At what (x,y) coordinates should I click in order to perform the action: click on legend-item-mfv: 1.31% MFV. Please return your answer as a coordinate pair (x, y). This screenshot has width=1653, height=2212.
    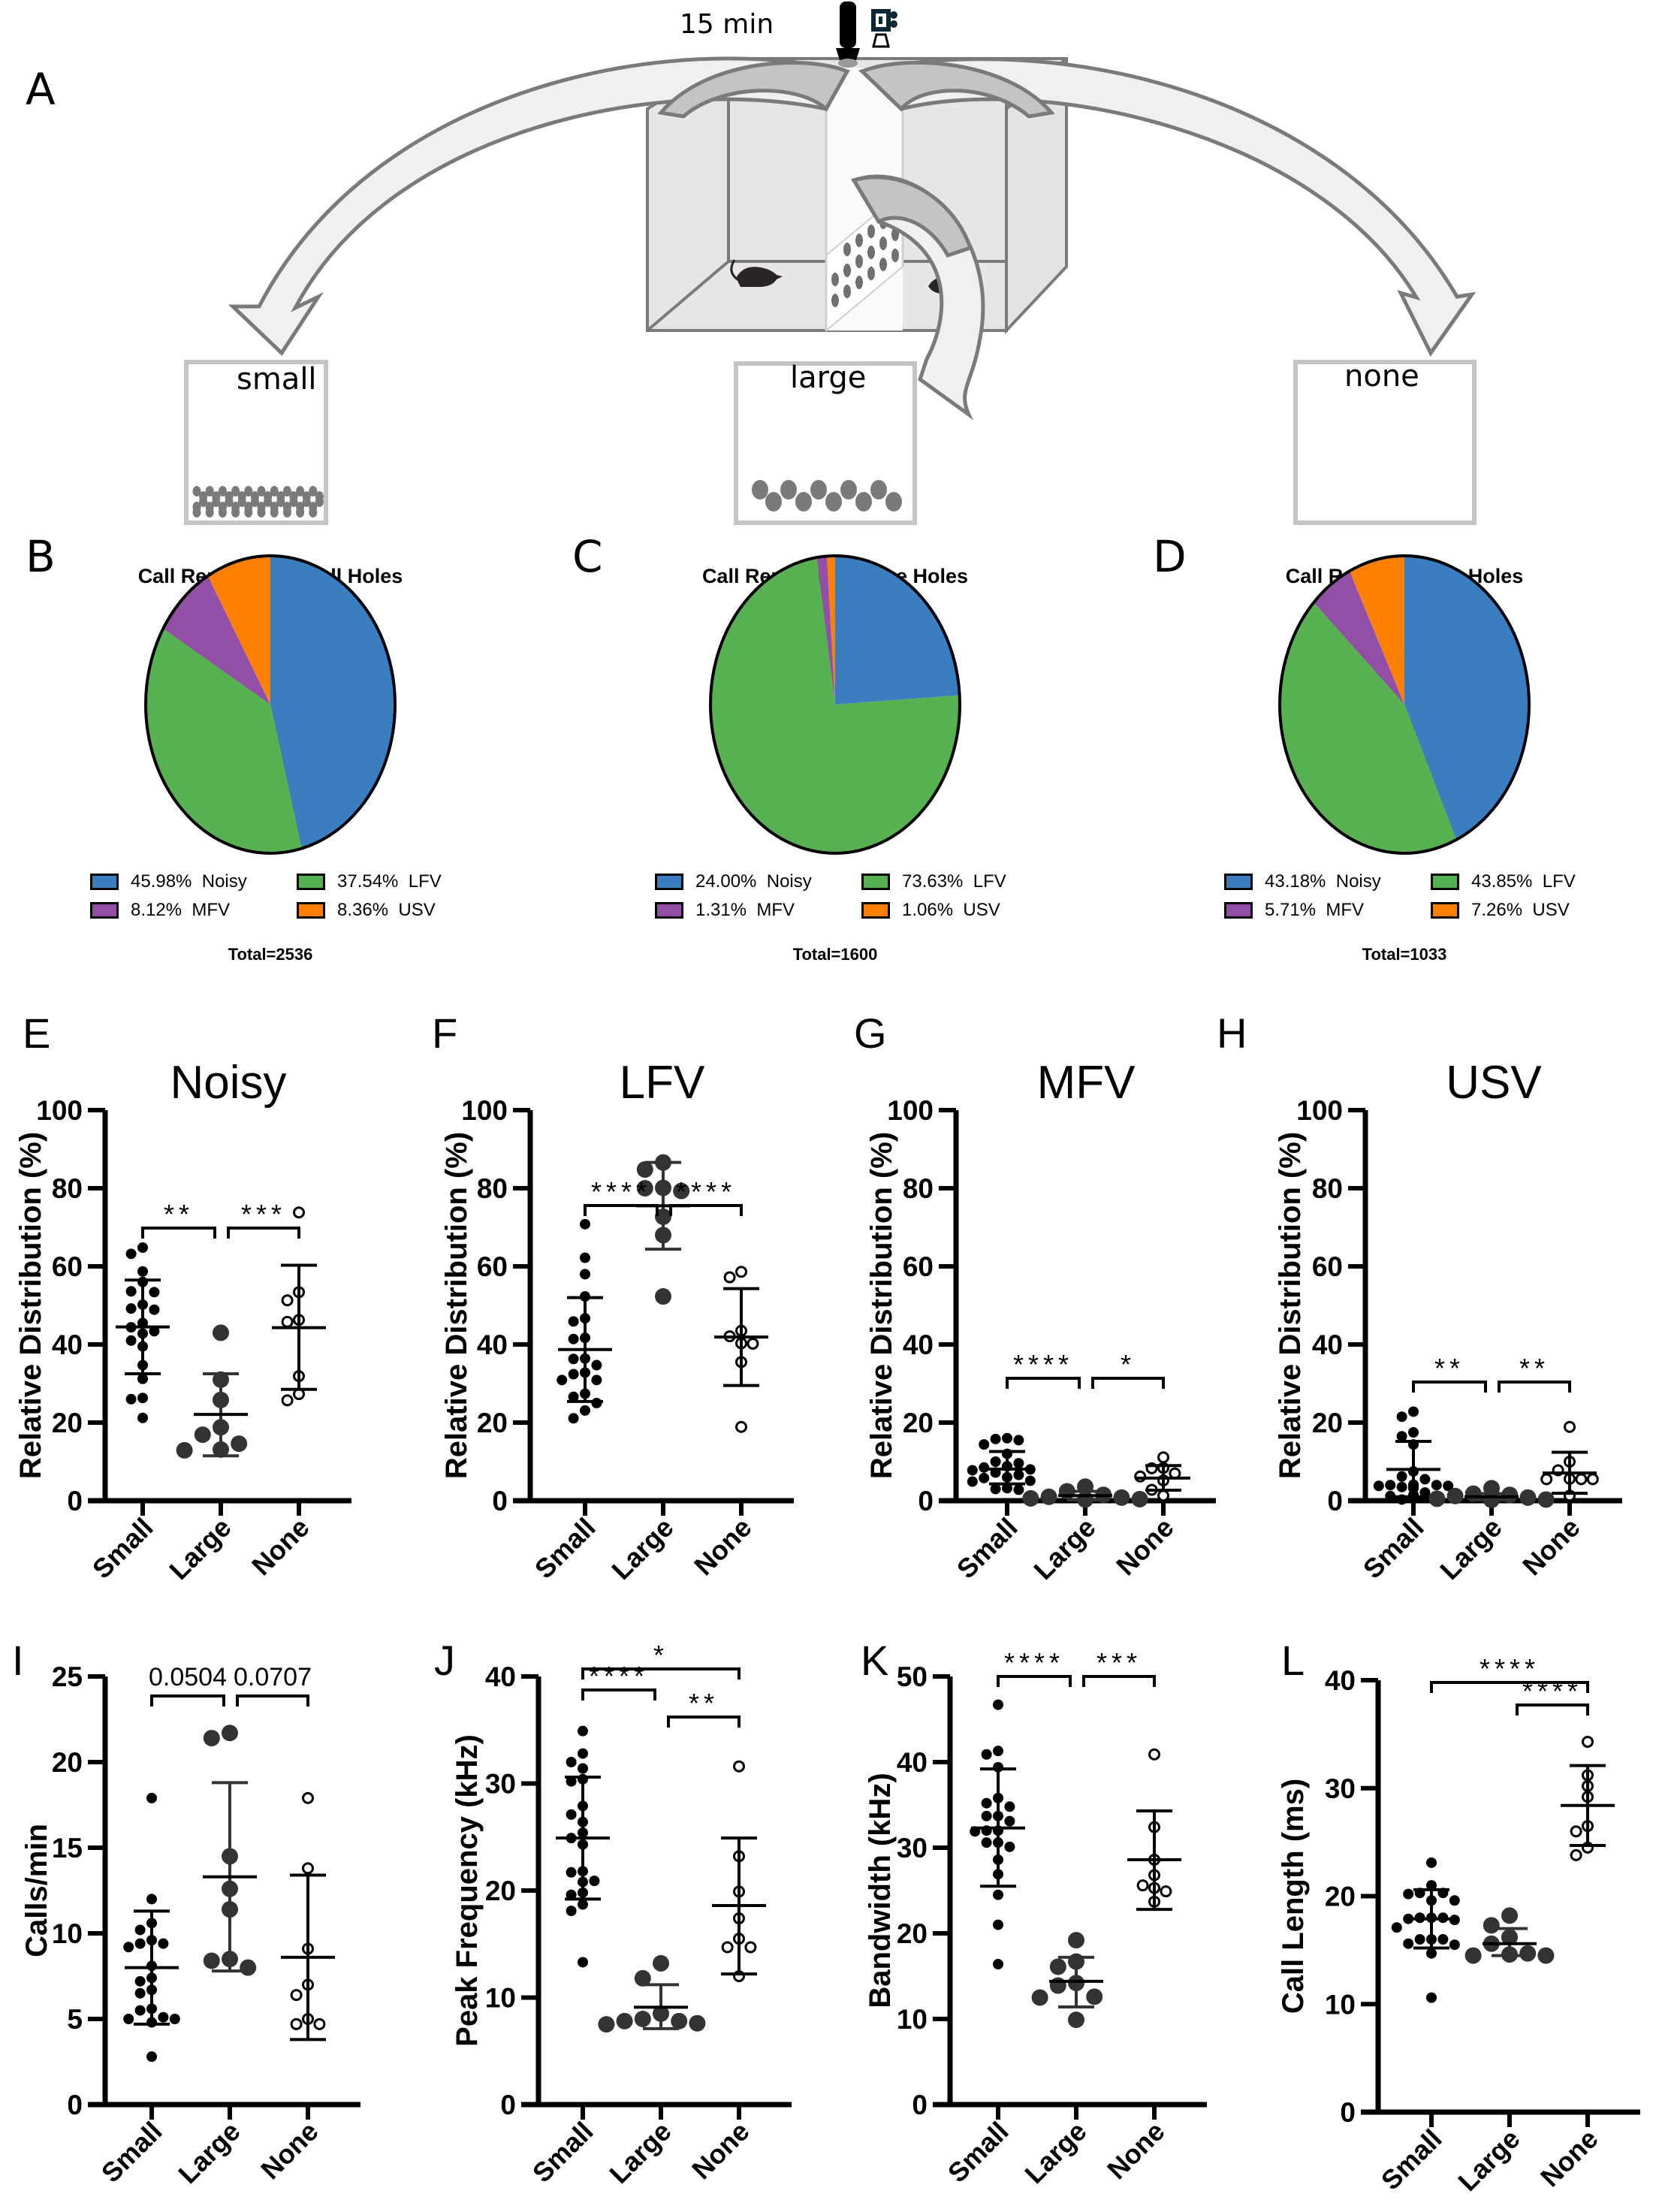
    Looking at the image, I should click on (725, 910).